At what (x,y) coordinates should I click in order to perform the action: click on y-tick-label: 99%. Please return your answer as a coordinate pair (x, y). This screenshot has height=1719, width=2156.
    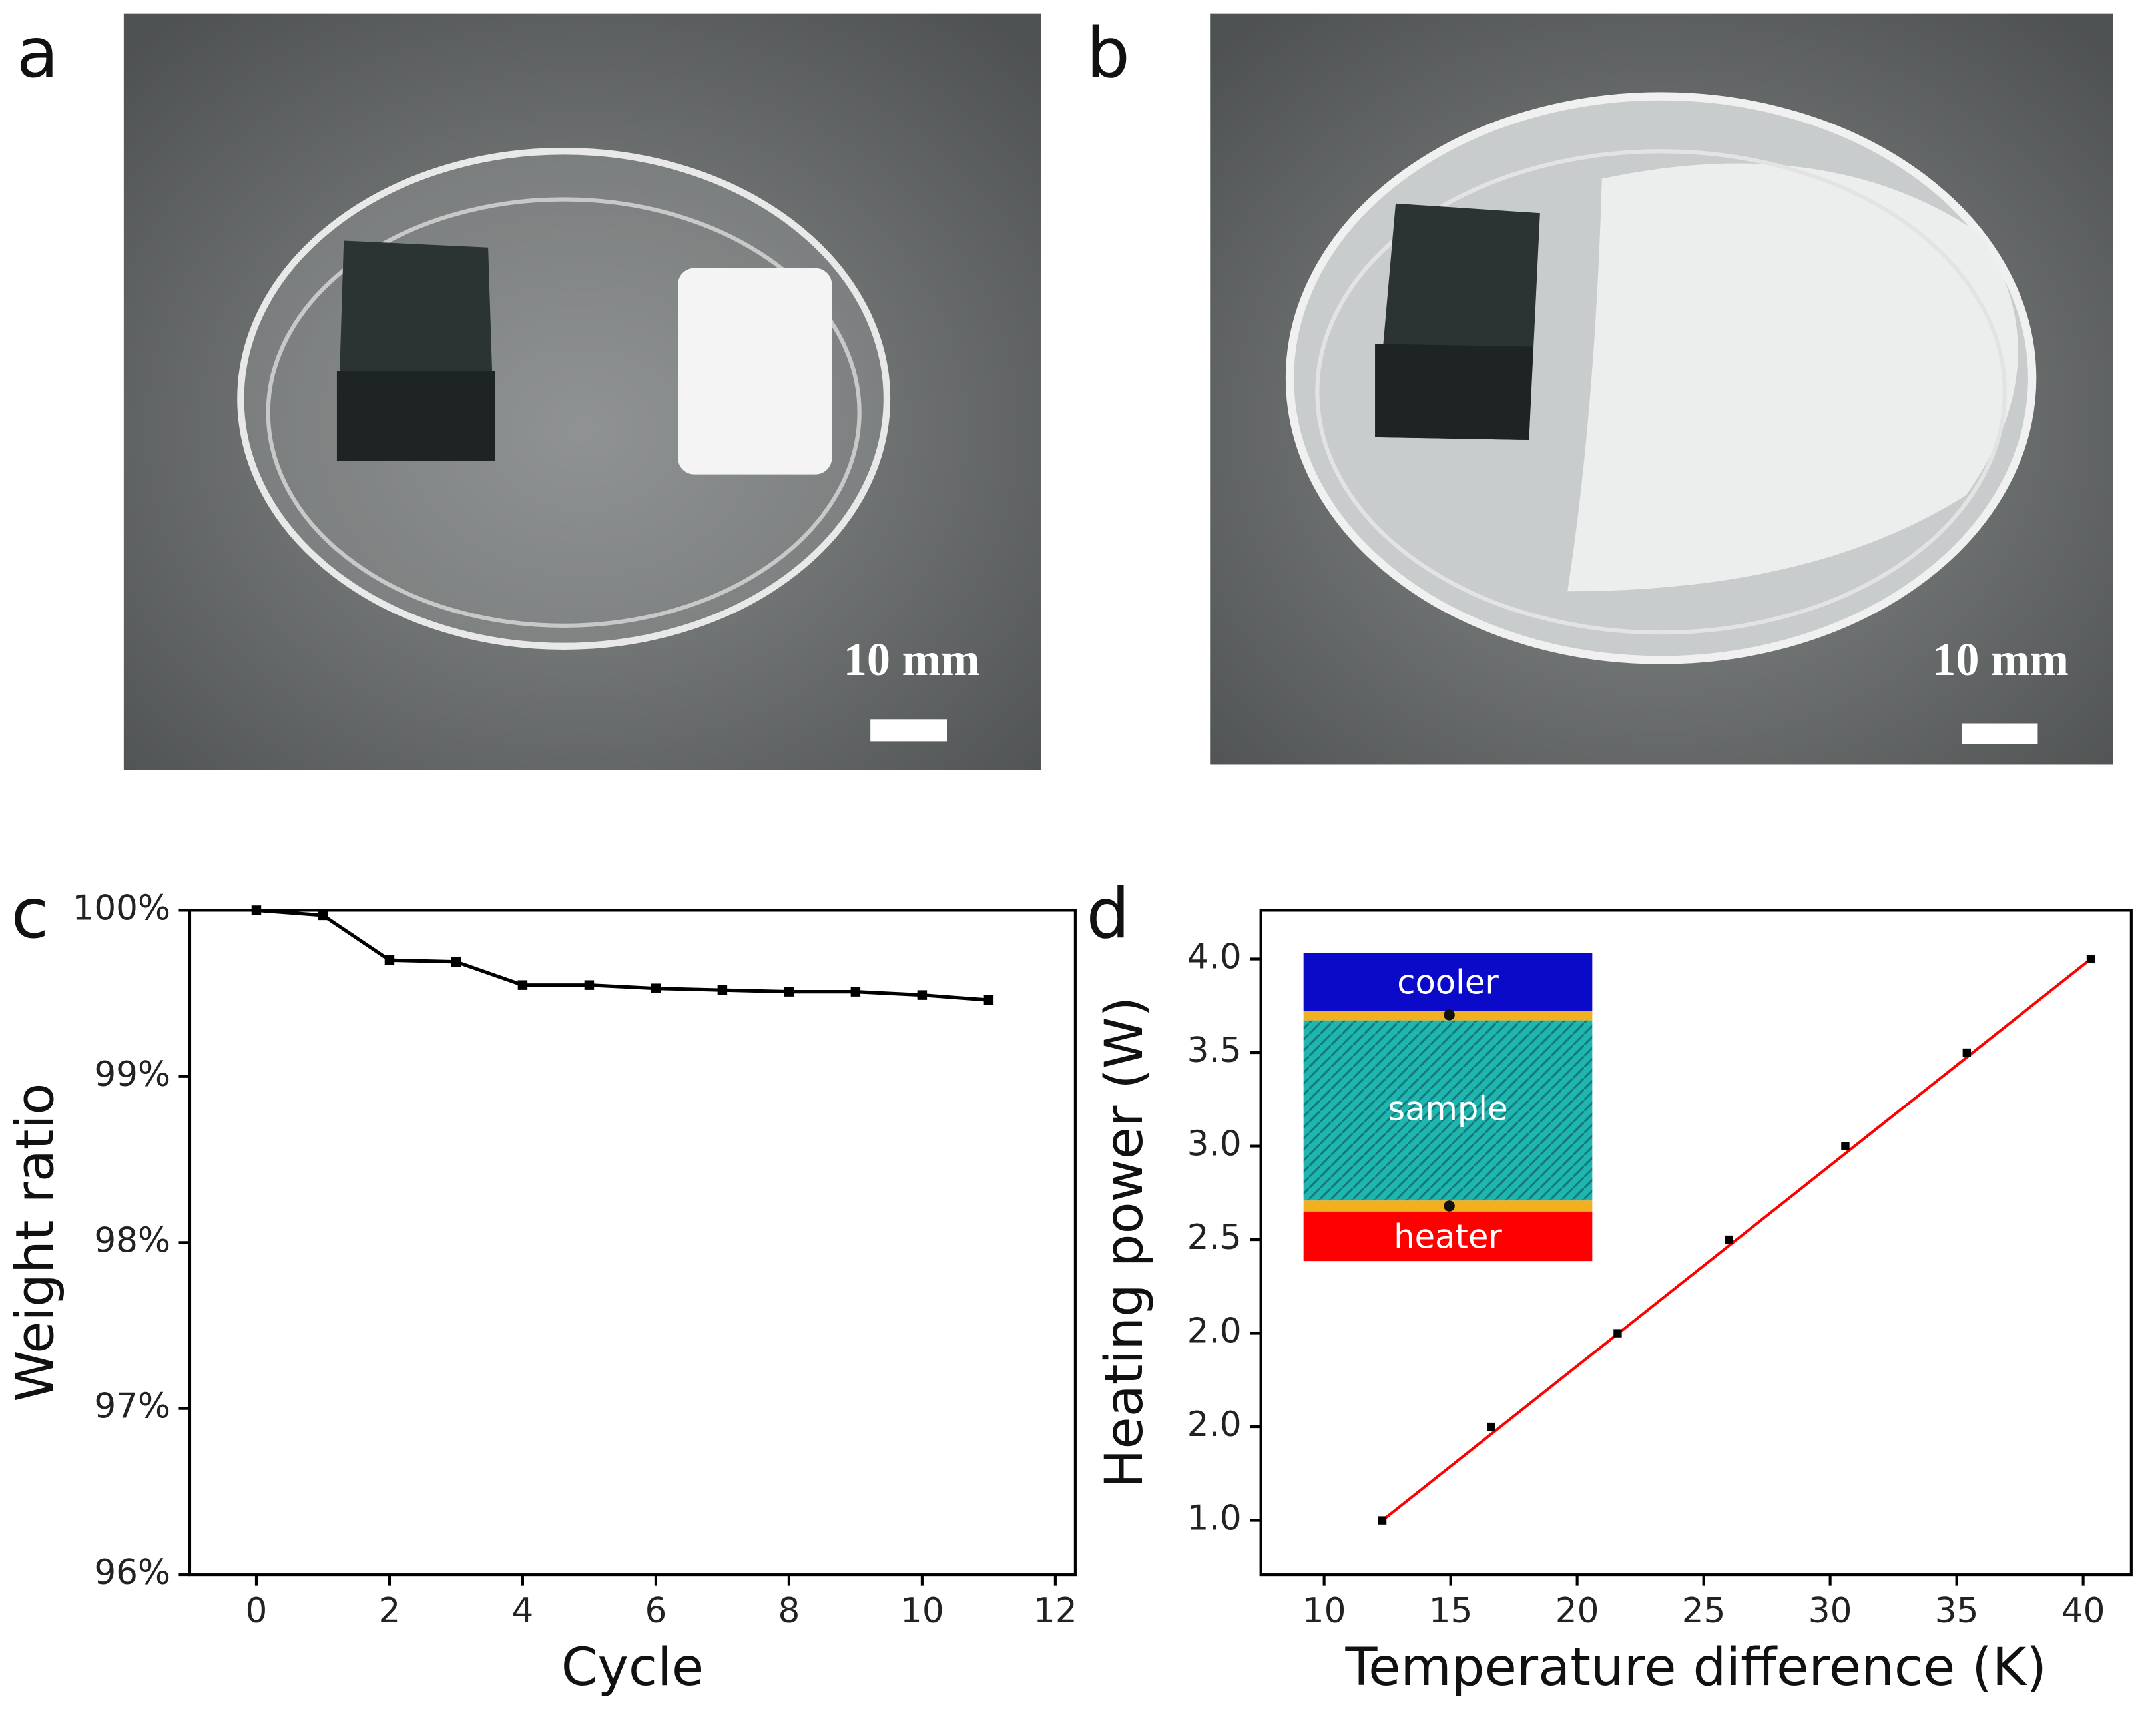
    Looking at the image, I should click on (132, 1075).